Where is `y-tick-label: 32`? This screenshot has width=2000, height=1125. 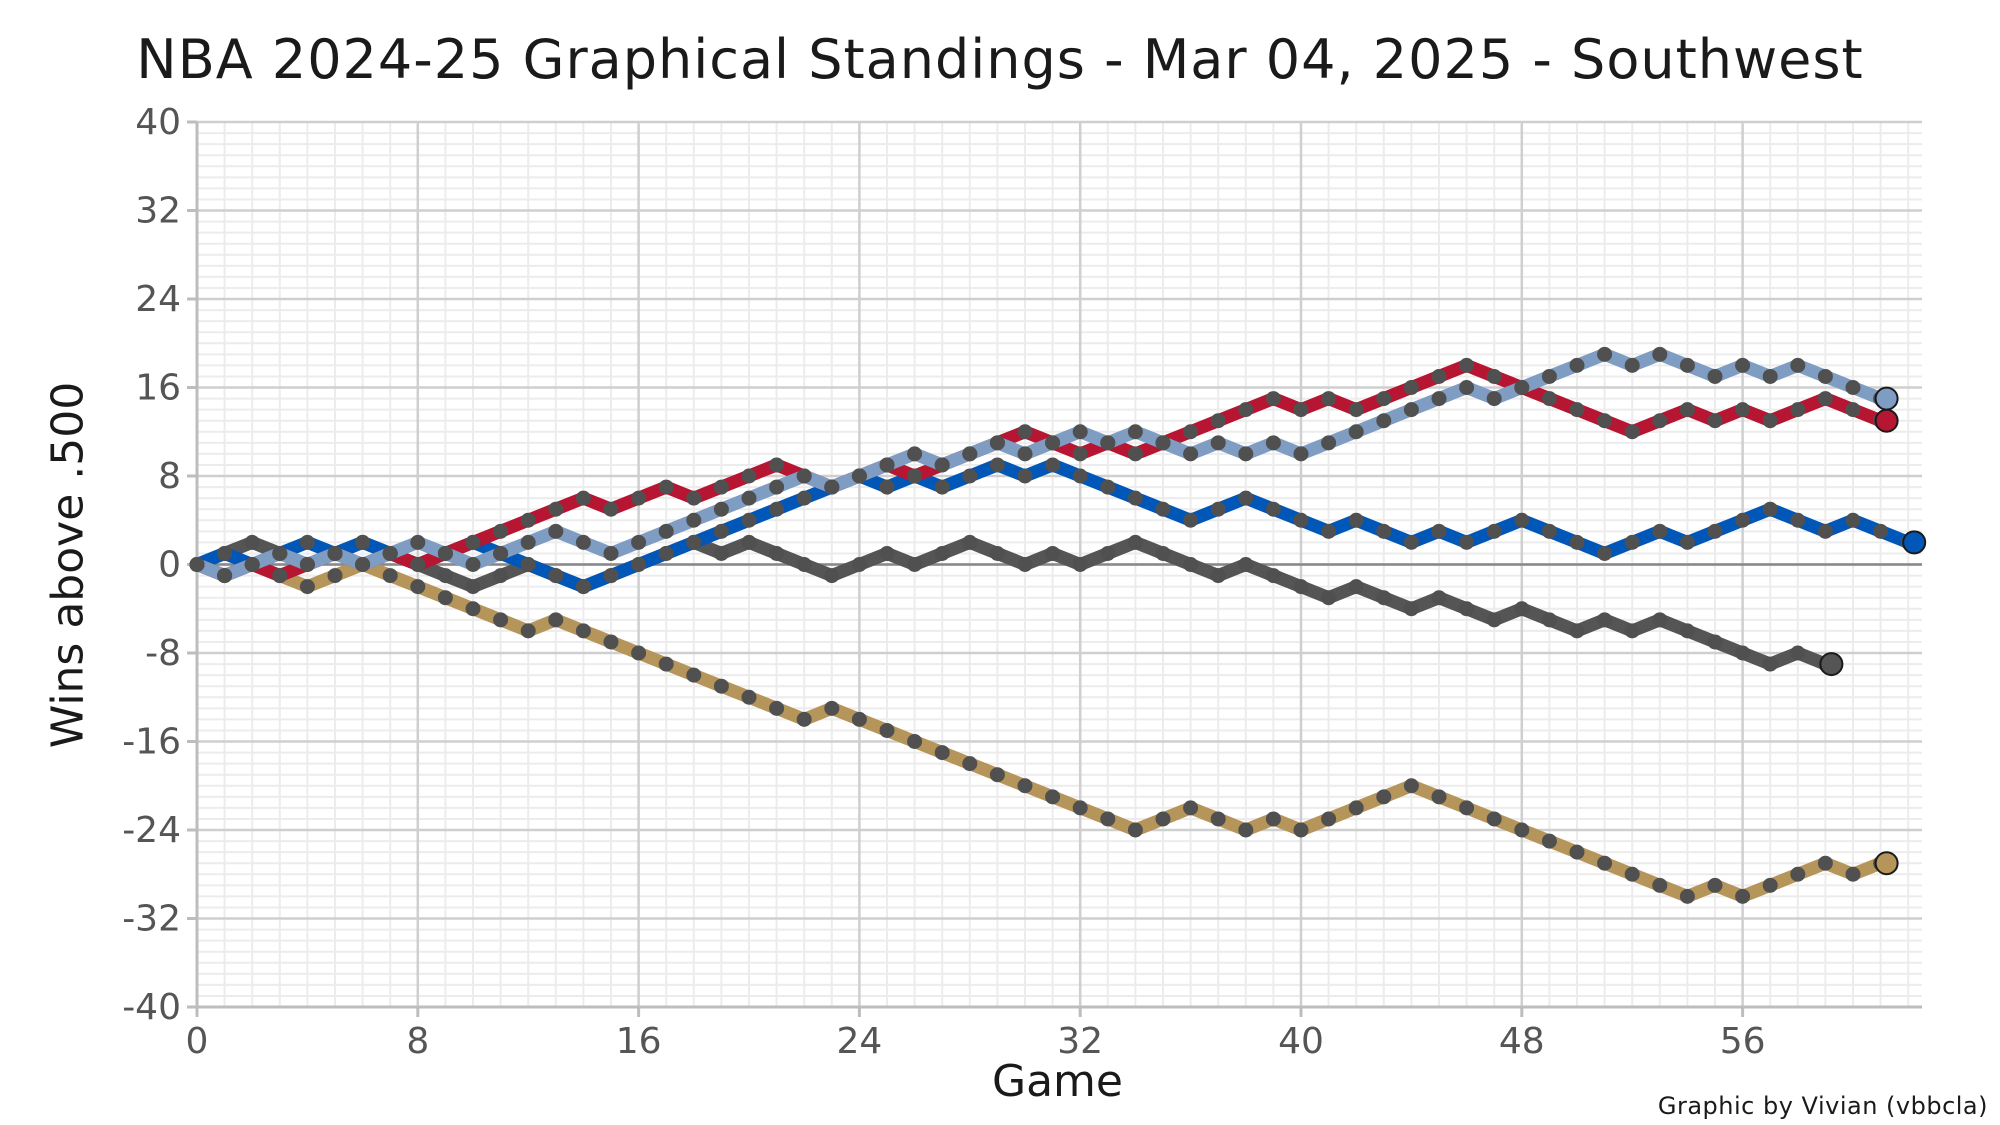 y-tick-label: 32 is located at coordinates (158, 211).